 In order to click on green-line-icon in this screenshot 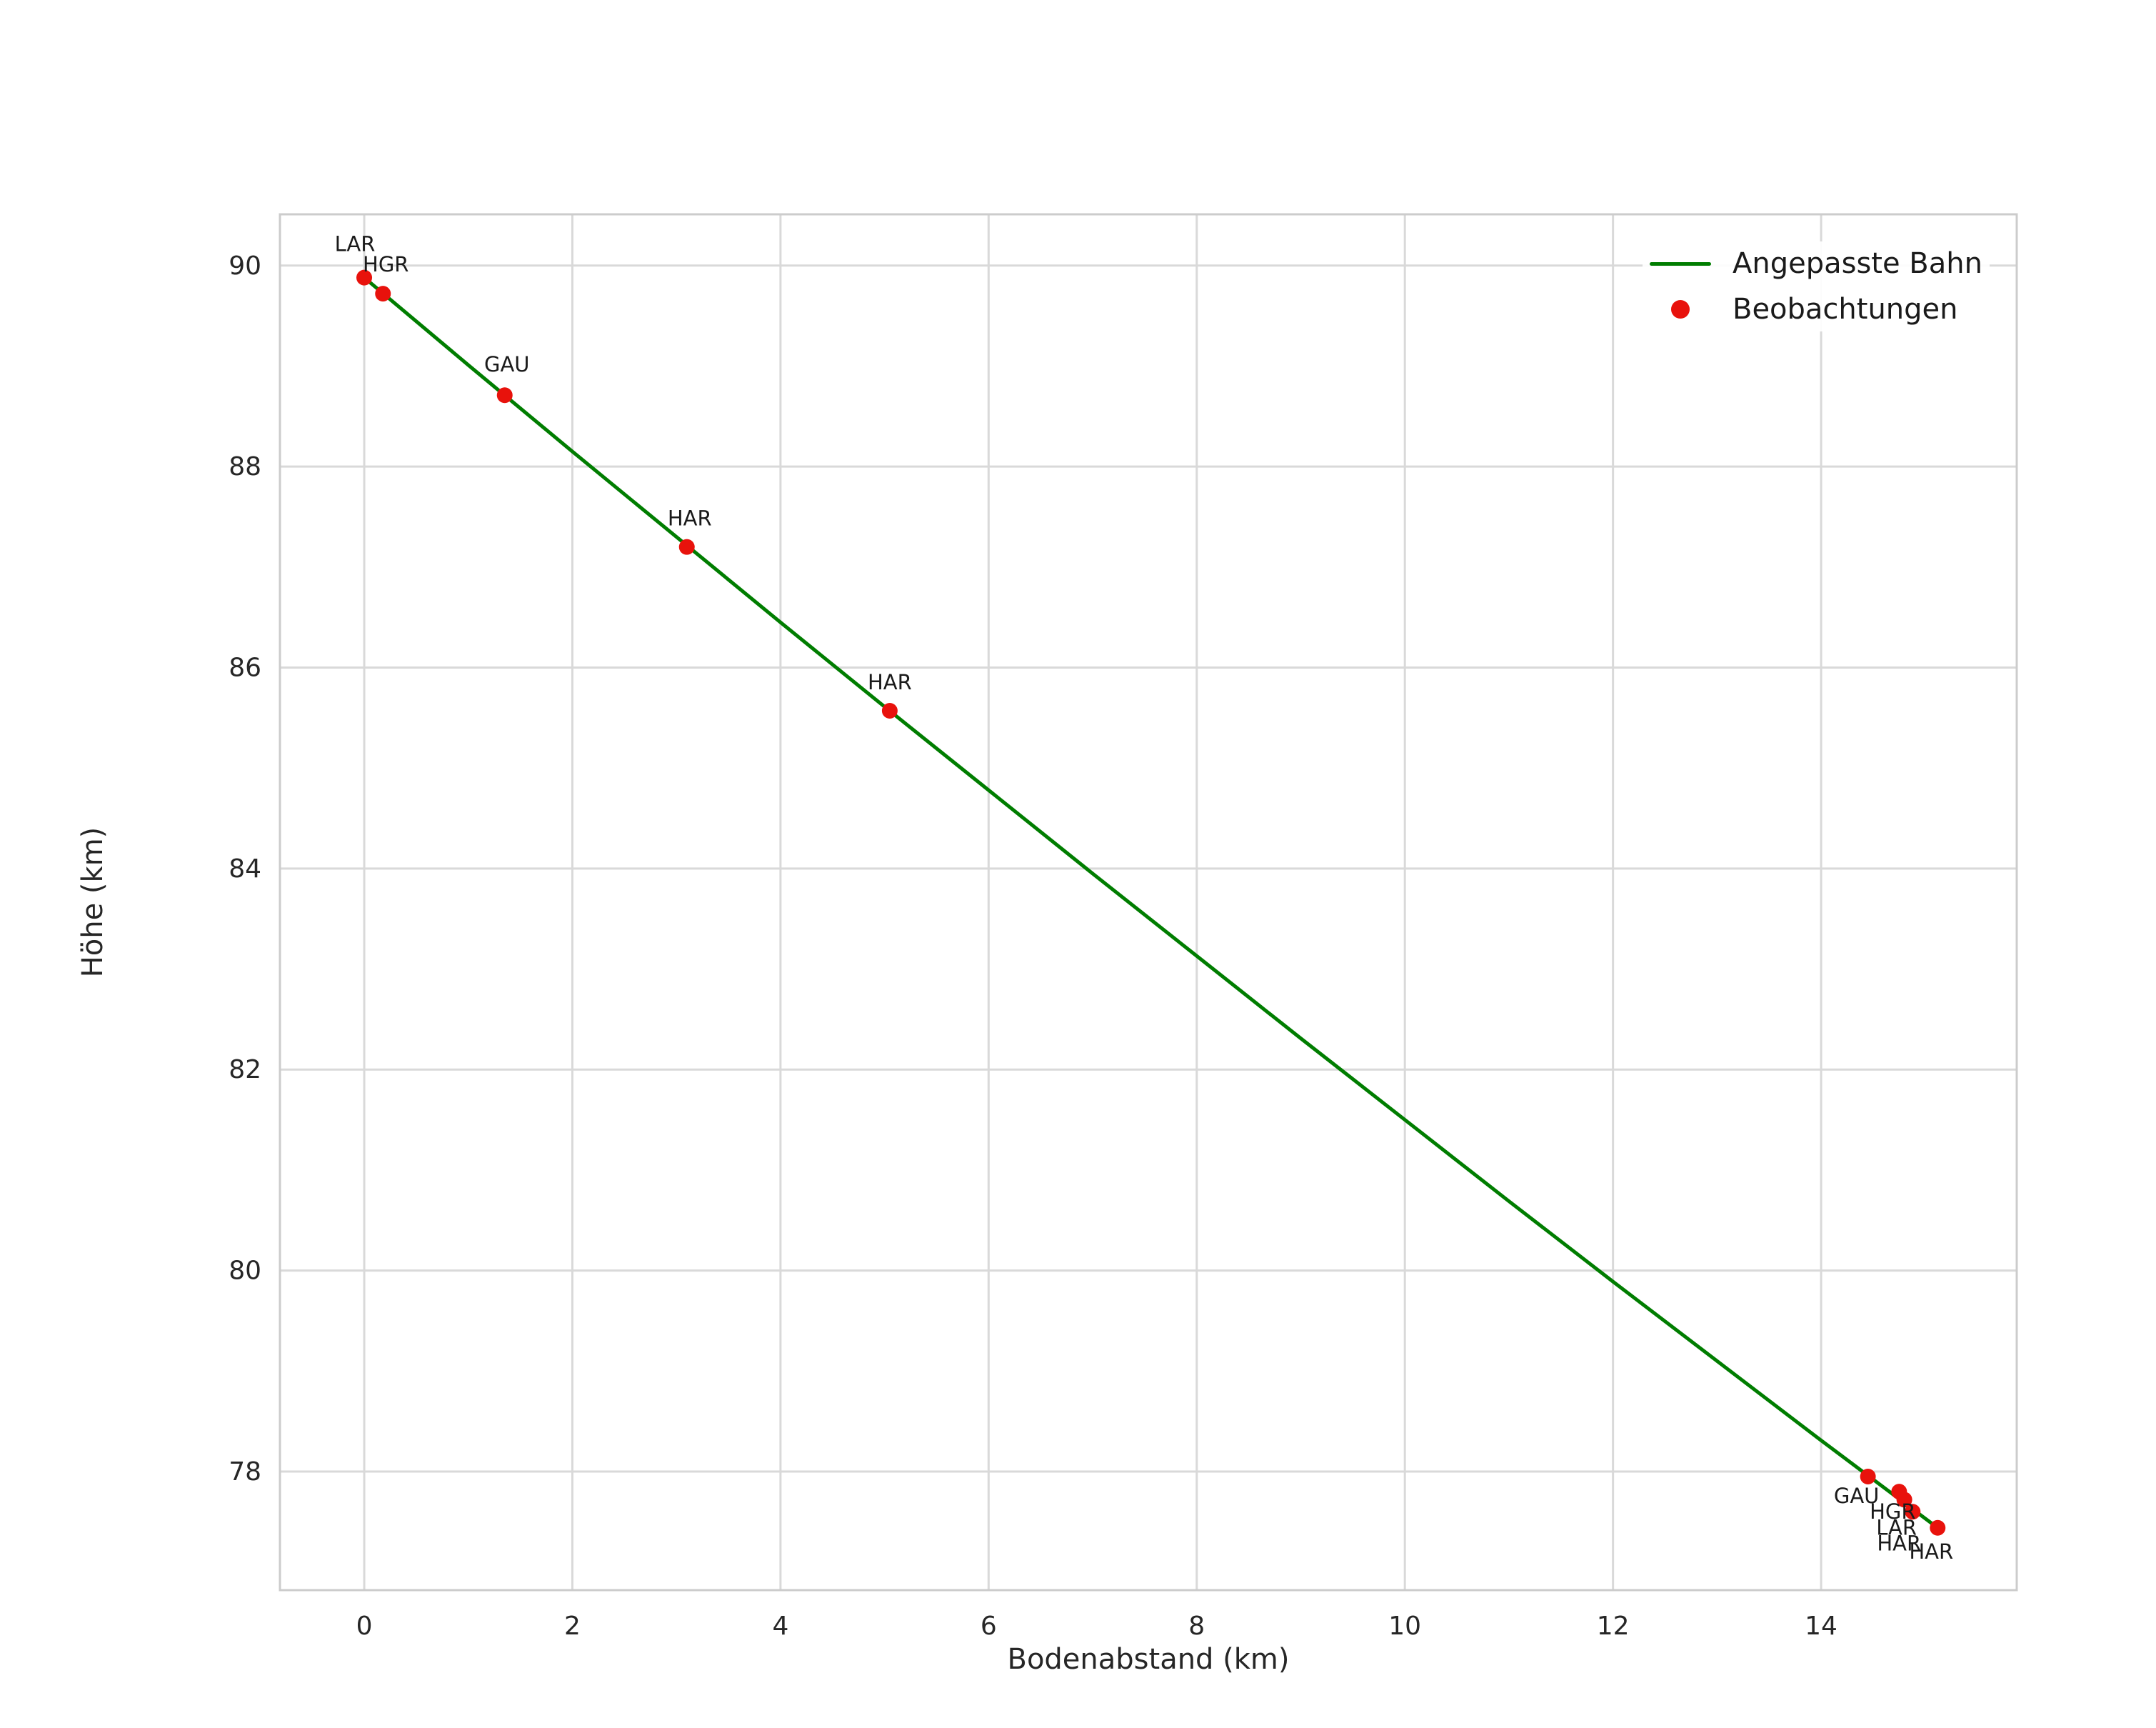, I will do `click(1680, 263)`.